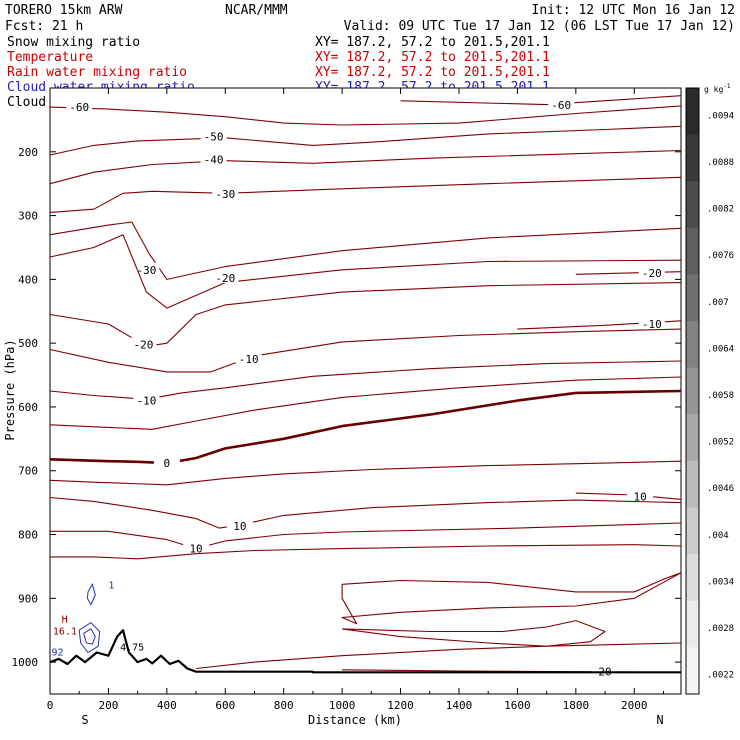 The width and height of the screenshot is (740, 740). Describe the element at coordinates (718, 303) in the screenshot. I see `colorbar-label: .007` at that location.